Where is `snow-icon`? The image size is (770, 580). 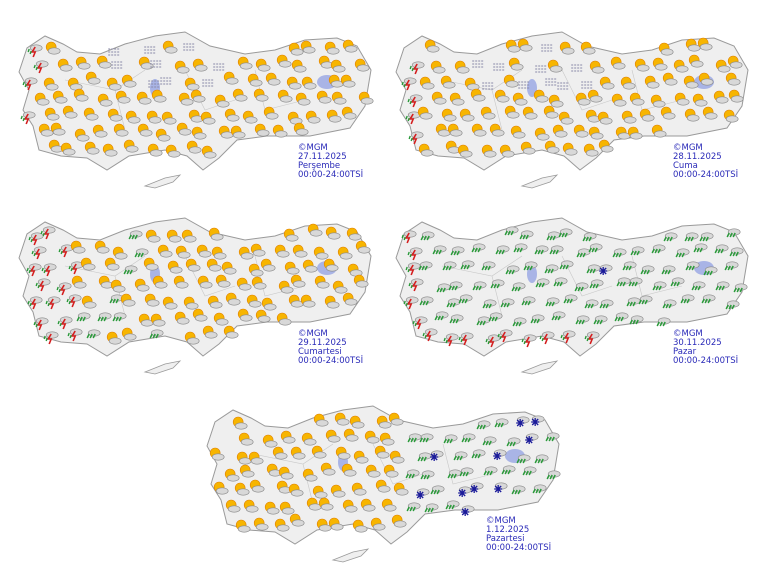
snow-icon is located at coordinates (501, 487).